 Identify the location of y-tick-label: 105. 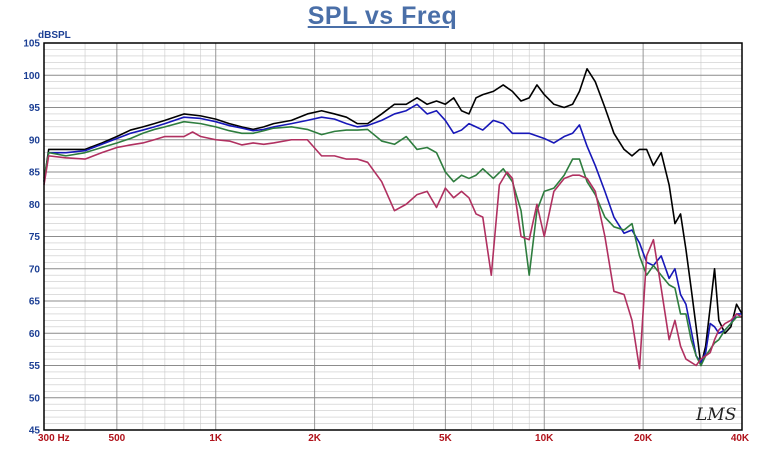
(31, 44).